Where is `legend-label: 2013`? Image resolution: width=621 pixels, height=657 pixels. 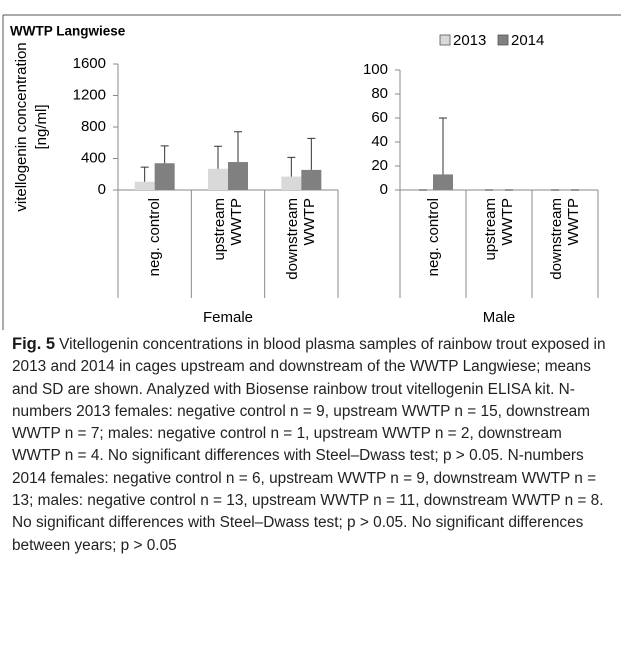
legend-label: 2013 is located at coordinates (469, 40).